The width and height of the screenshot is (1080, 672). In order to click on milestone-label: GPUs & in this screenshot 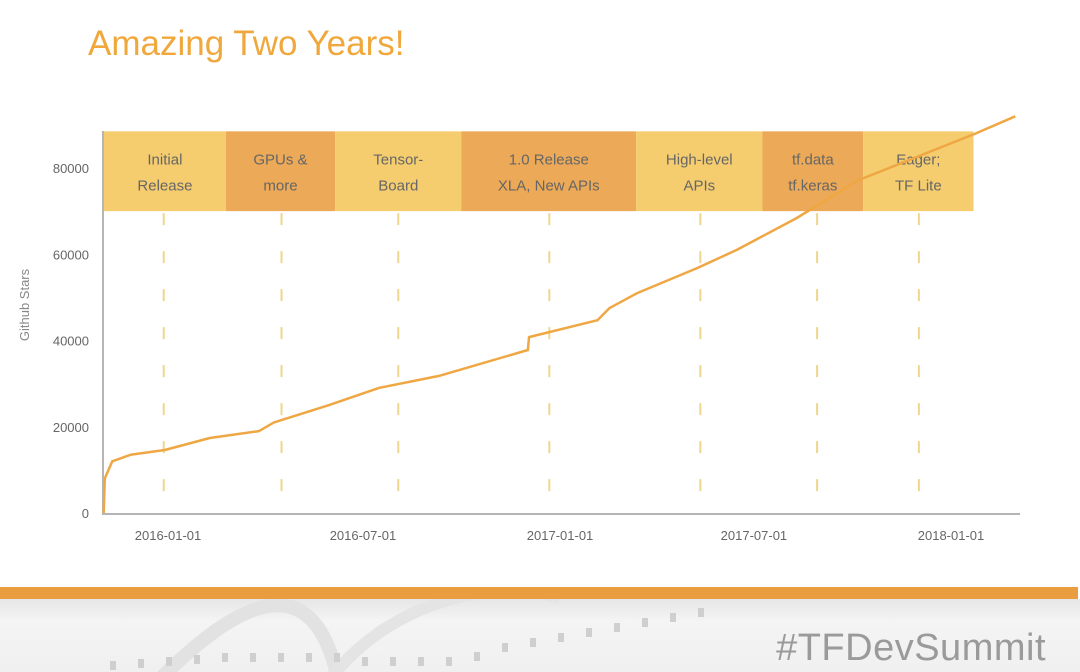, I will do `click(280, 159)`.